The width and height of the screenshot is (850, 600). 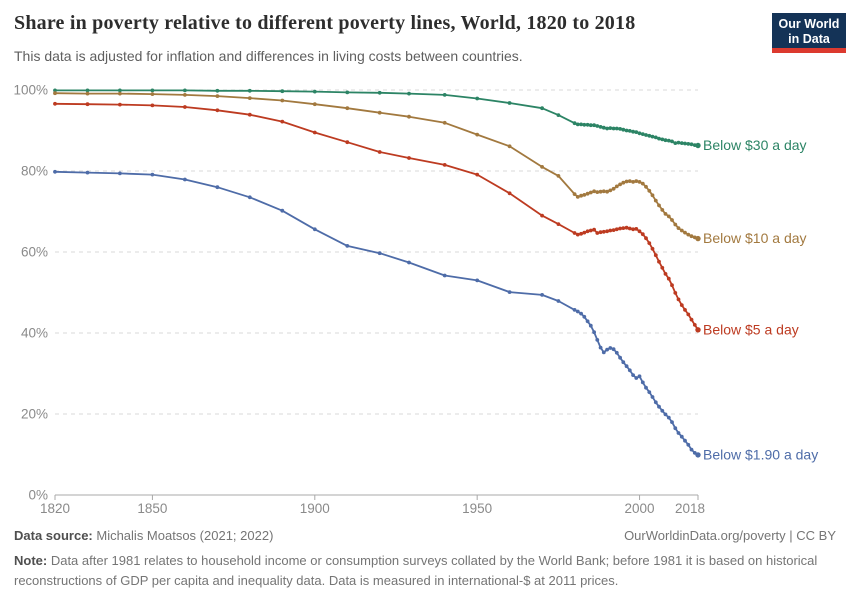 I want to click on data-point-below-10-a-day-1996, so click(x=626, y=181).